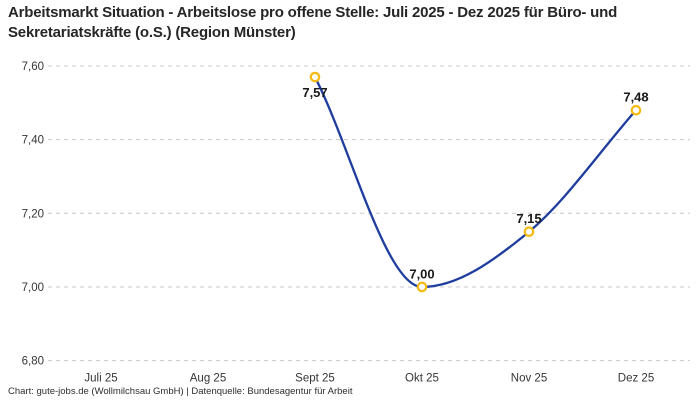 This screenshot has height=400, width=700. Describe the element at coordinates (208, 379) in the screenshot. I see `x-tick-label: Aug 25` at that location.